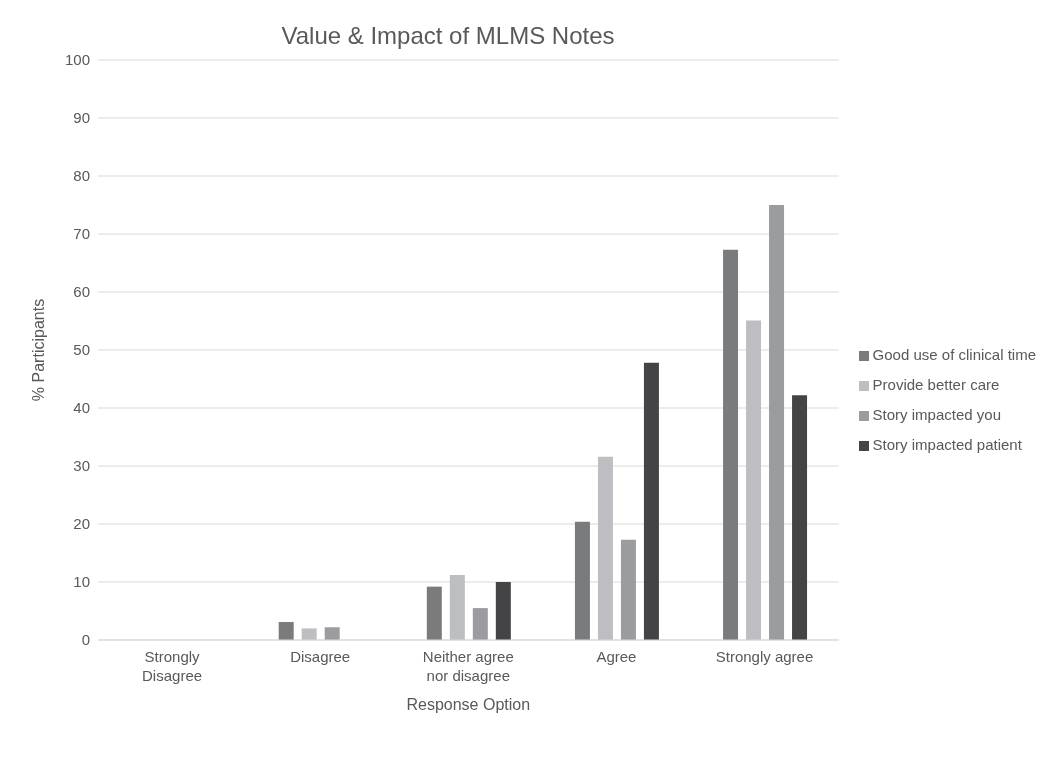  Describe the element at coordinates (936, 384) in the screenshot. I see `legend-label: Provide better care` at that location.